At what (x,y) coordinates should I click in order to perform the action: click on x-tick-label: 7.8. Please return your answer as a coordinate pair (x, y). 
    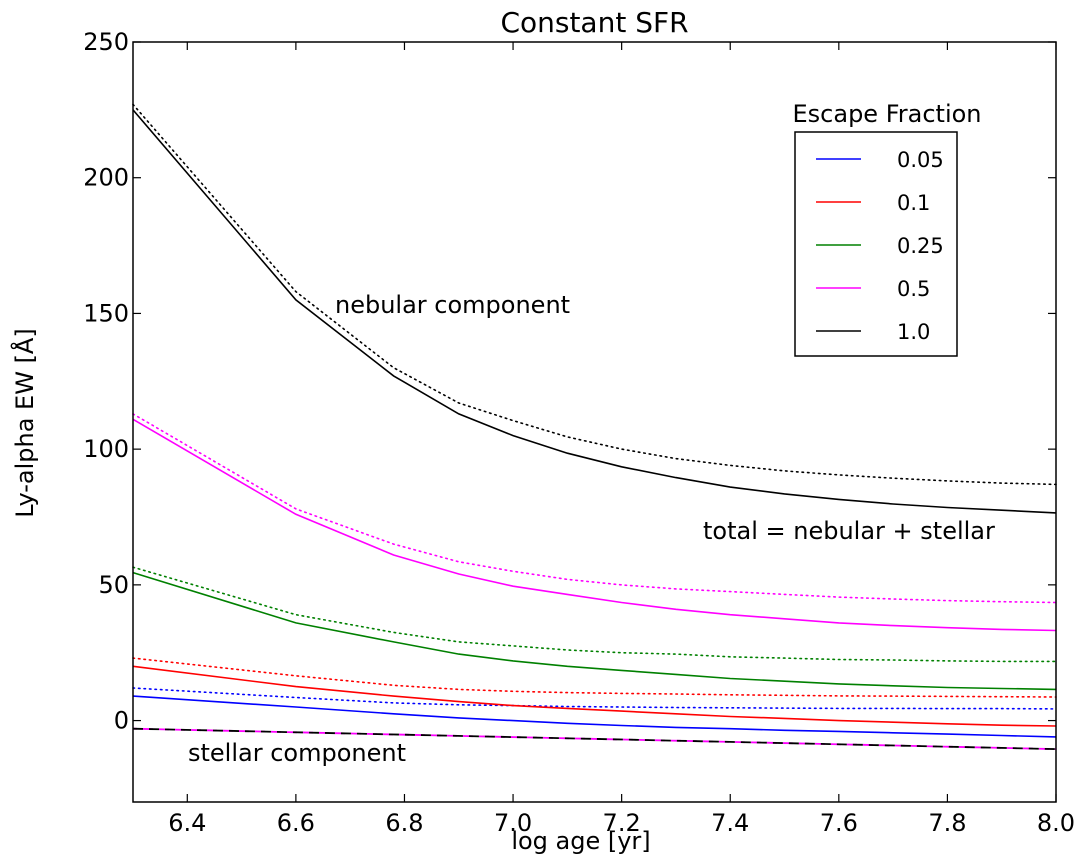
    Looking at the image, I should click on (947, 823).